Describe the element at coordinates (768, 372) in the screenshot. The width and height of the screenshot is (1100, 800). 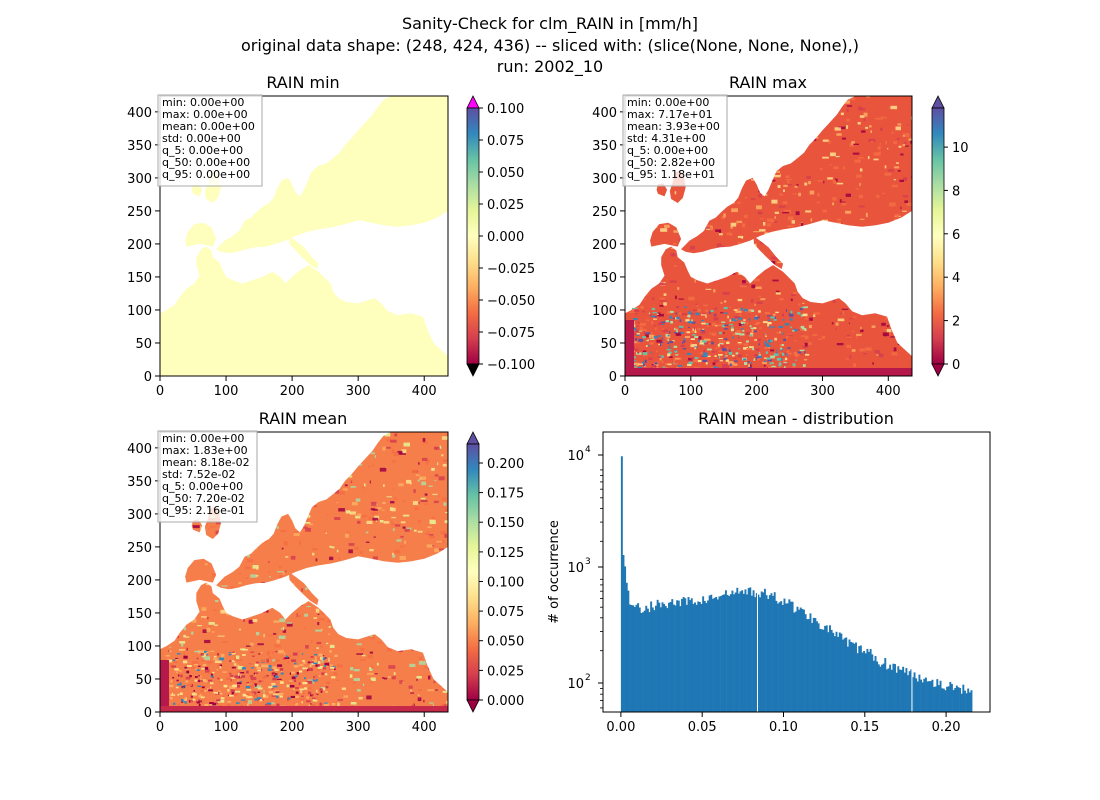
I see `boundary-strip-bottom` at that location.